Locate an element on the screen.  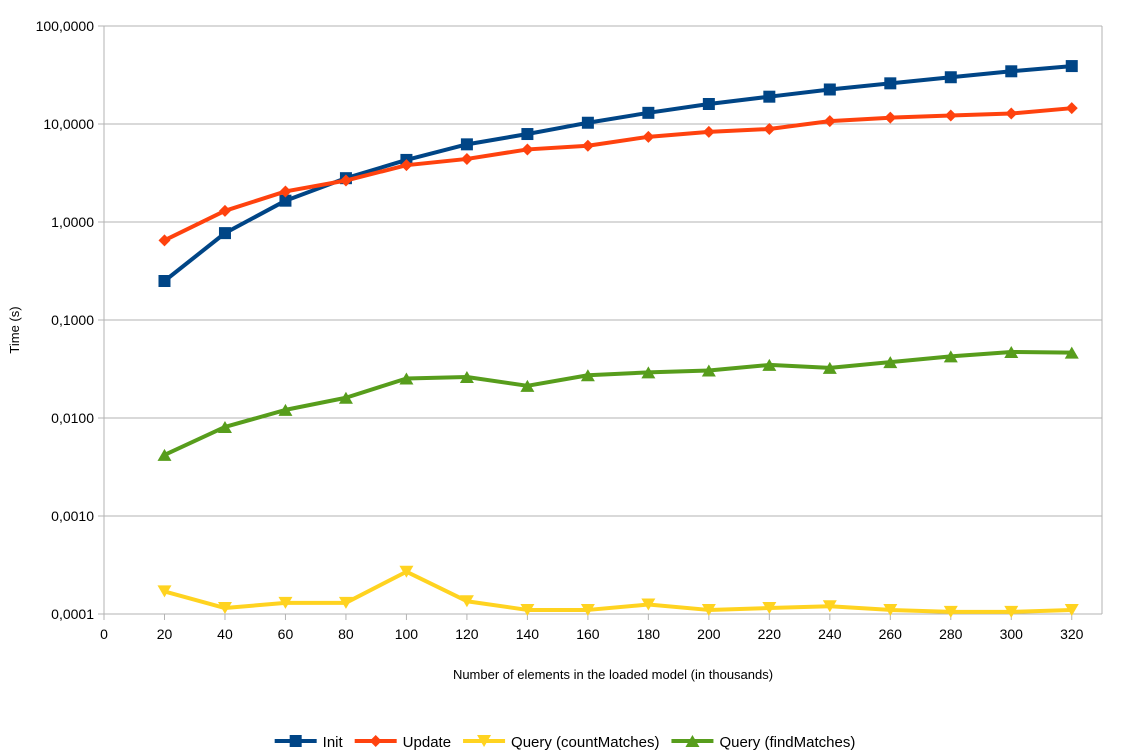
legend-item: Query (findMatches) is located at coordinates (763, 742).